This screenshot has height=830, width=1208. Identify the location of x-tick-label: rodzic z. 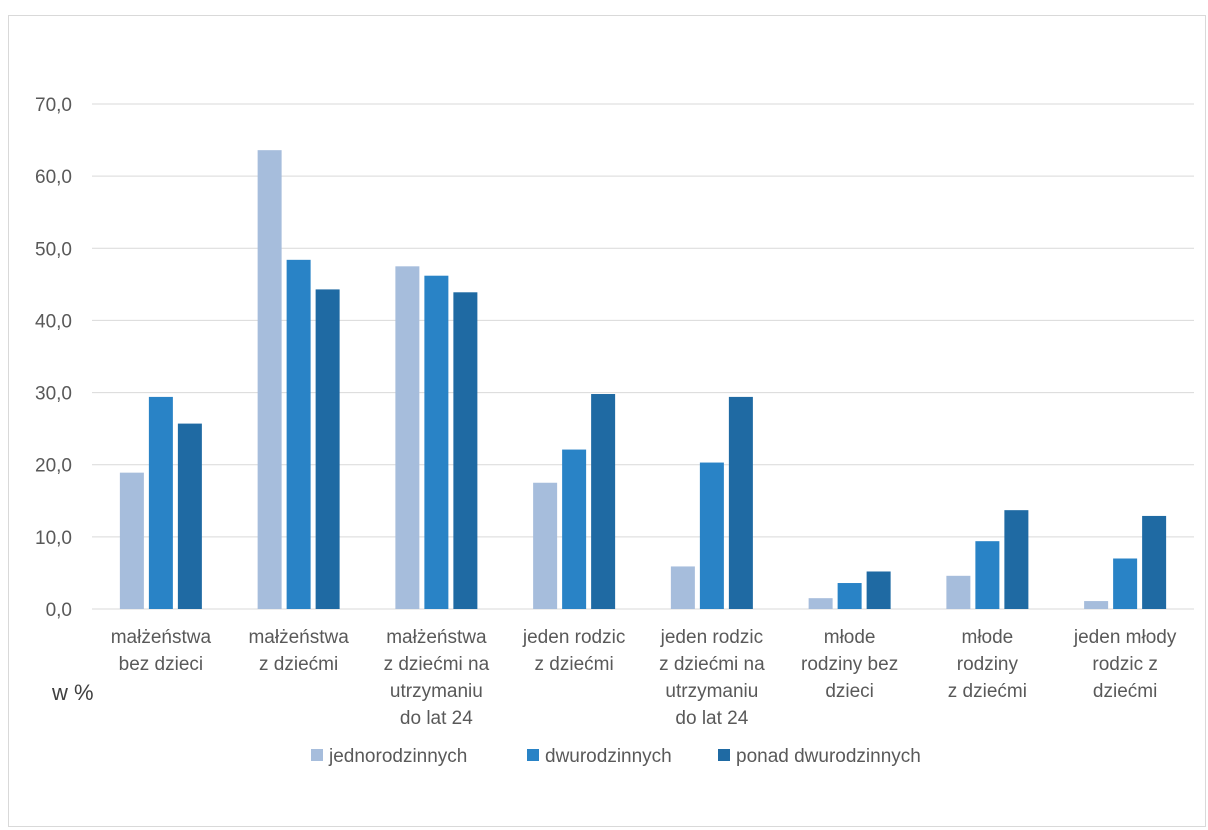
(1124, 664).